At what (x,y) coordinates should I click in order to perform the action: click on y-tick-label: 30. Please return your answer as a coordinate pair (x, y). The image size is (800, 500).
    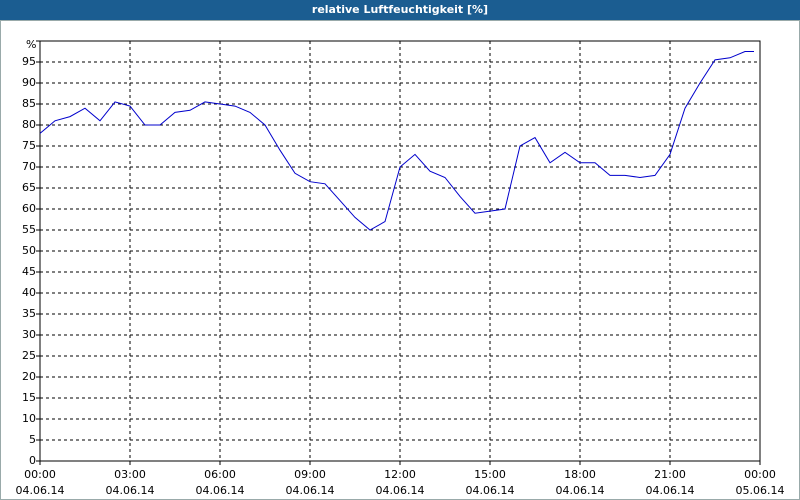
    Looking at the image, I should click on (29, 334).